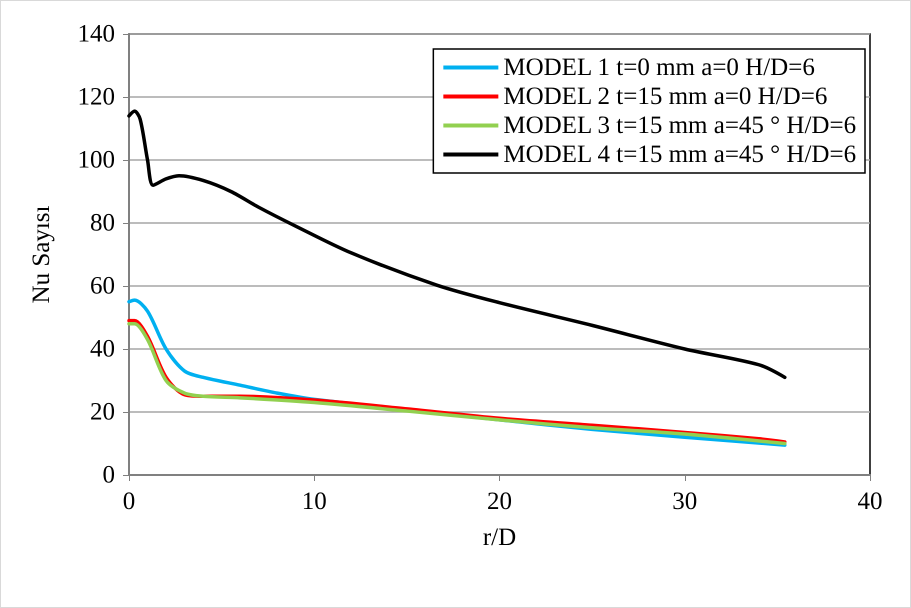 The height and width of the screenshot is (608, 911). Describe the element at coordinates (665, 96) in the screenshot. I see `legend-label: MODEL 2 t=15 mm a=0 H/D=6` at that location.